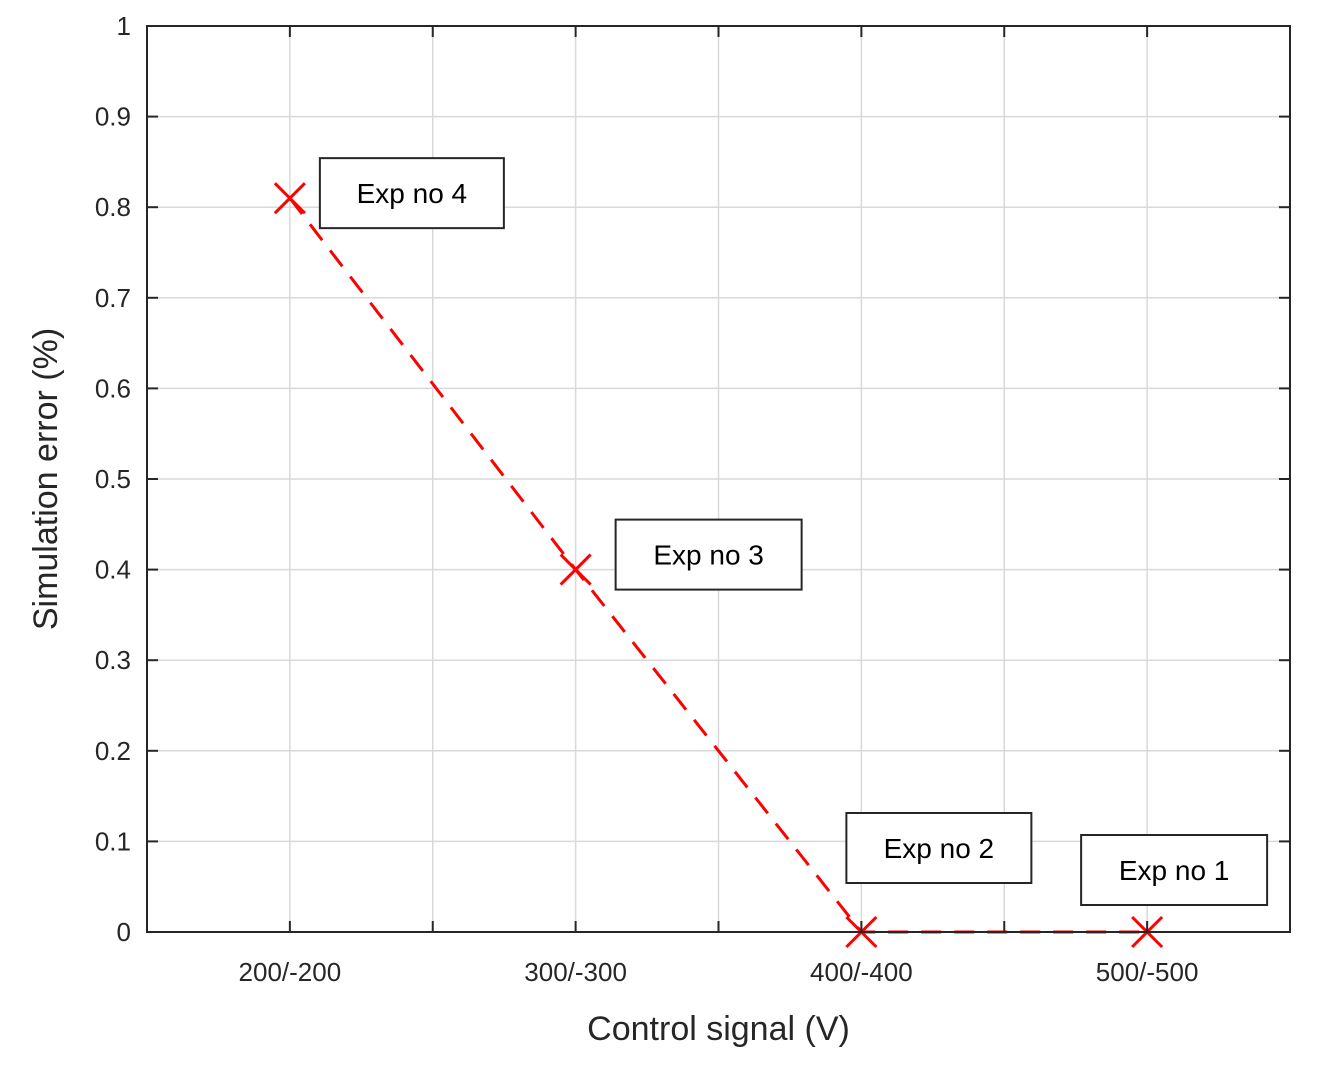 This screenshot has width=1317, height=1075. I want to click on x-tick-label: 400/-400, so click(861, 972).